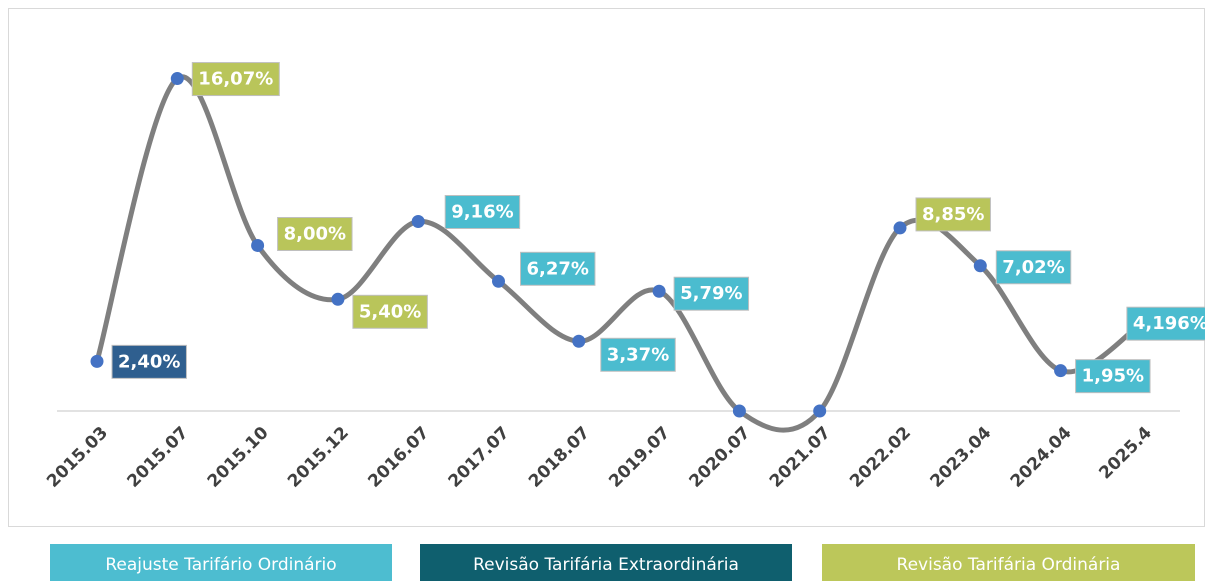 The height and width of the screenshot is (581, 1205). I want to click on data-label: 8,85%, so click(953, 214).